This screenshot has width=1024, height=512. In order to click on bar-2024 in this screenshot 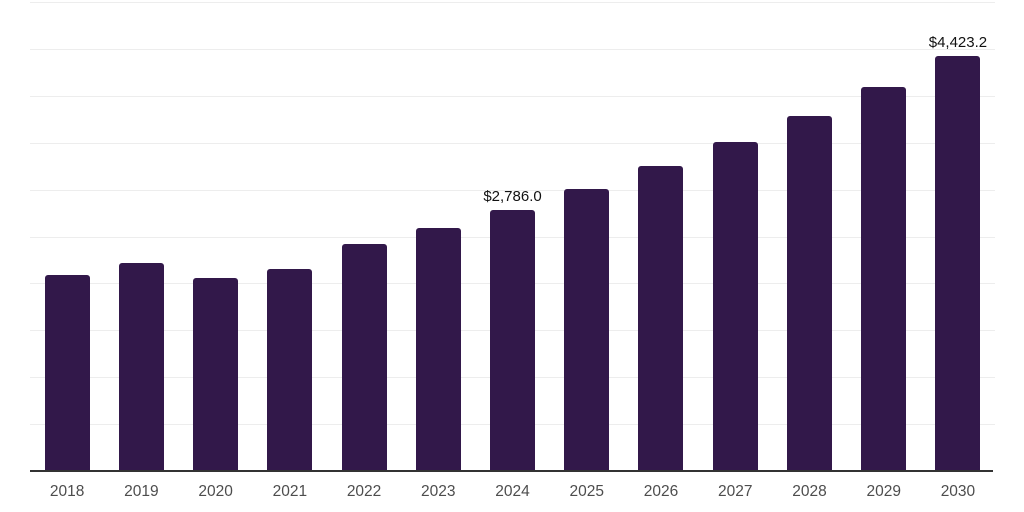, I will do `click(513, 340)`.